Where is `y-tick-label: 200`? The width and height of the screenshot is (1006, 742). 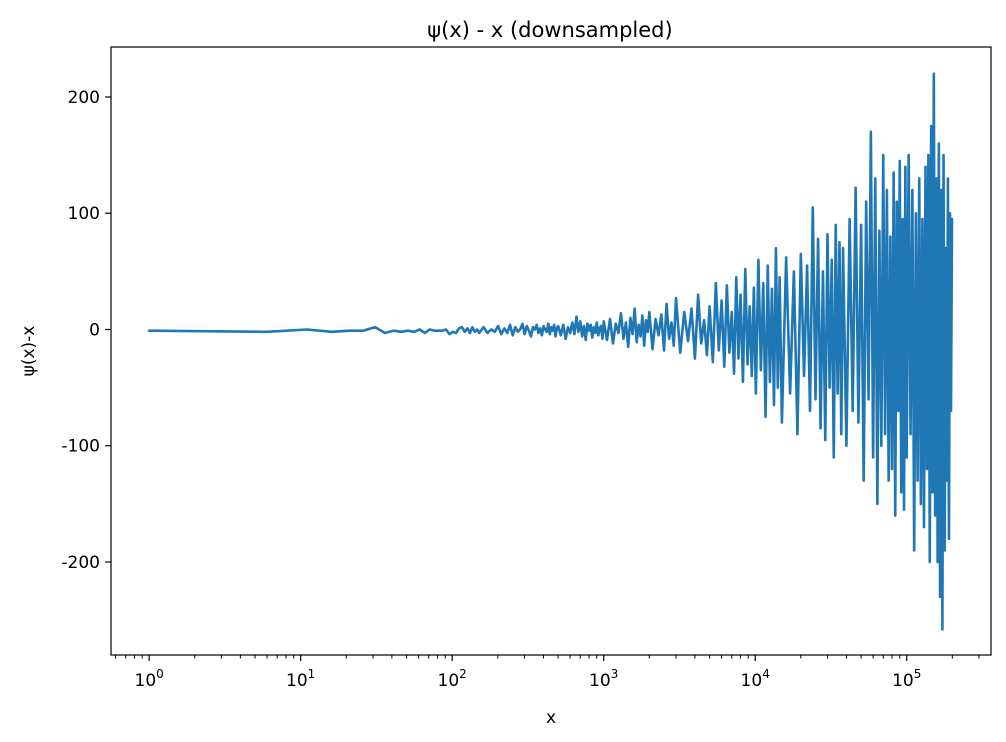 y-tick-label: 200 is located at coordinates (84, 98).